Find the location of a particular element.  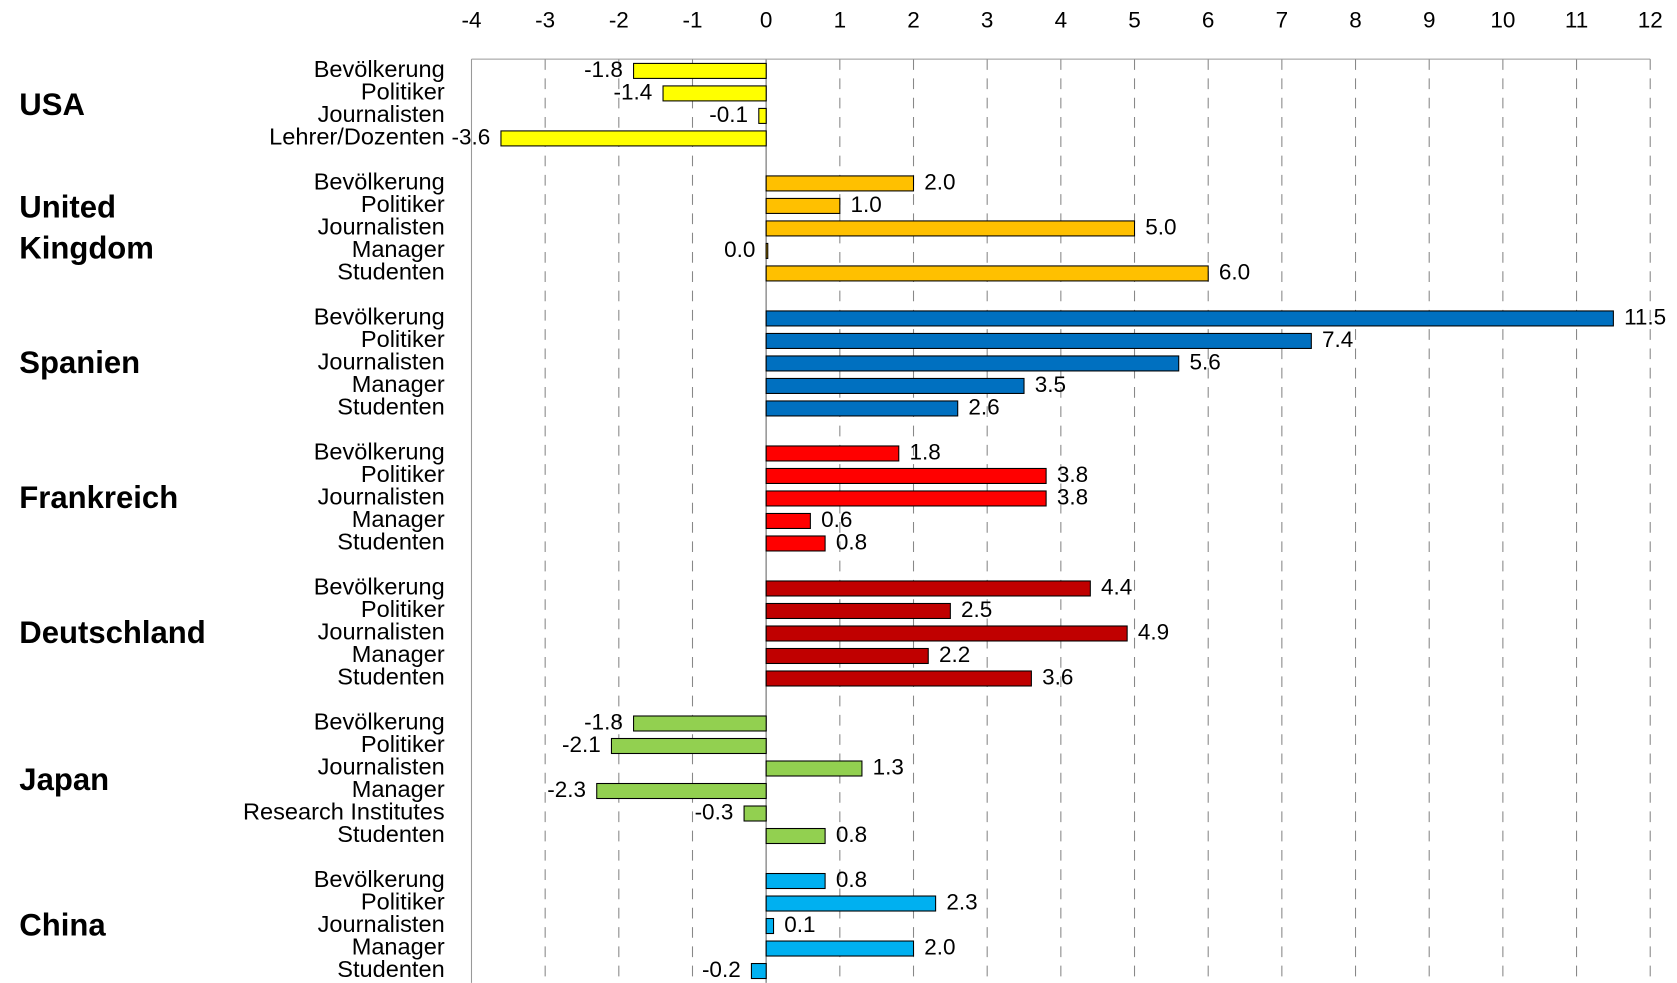

x-tick-label: 10 is located at coordinates (1502, 20).